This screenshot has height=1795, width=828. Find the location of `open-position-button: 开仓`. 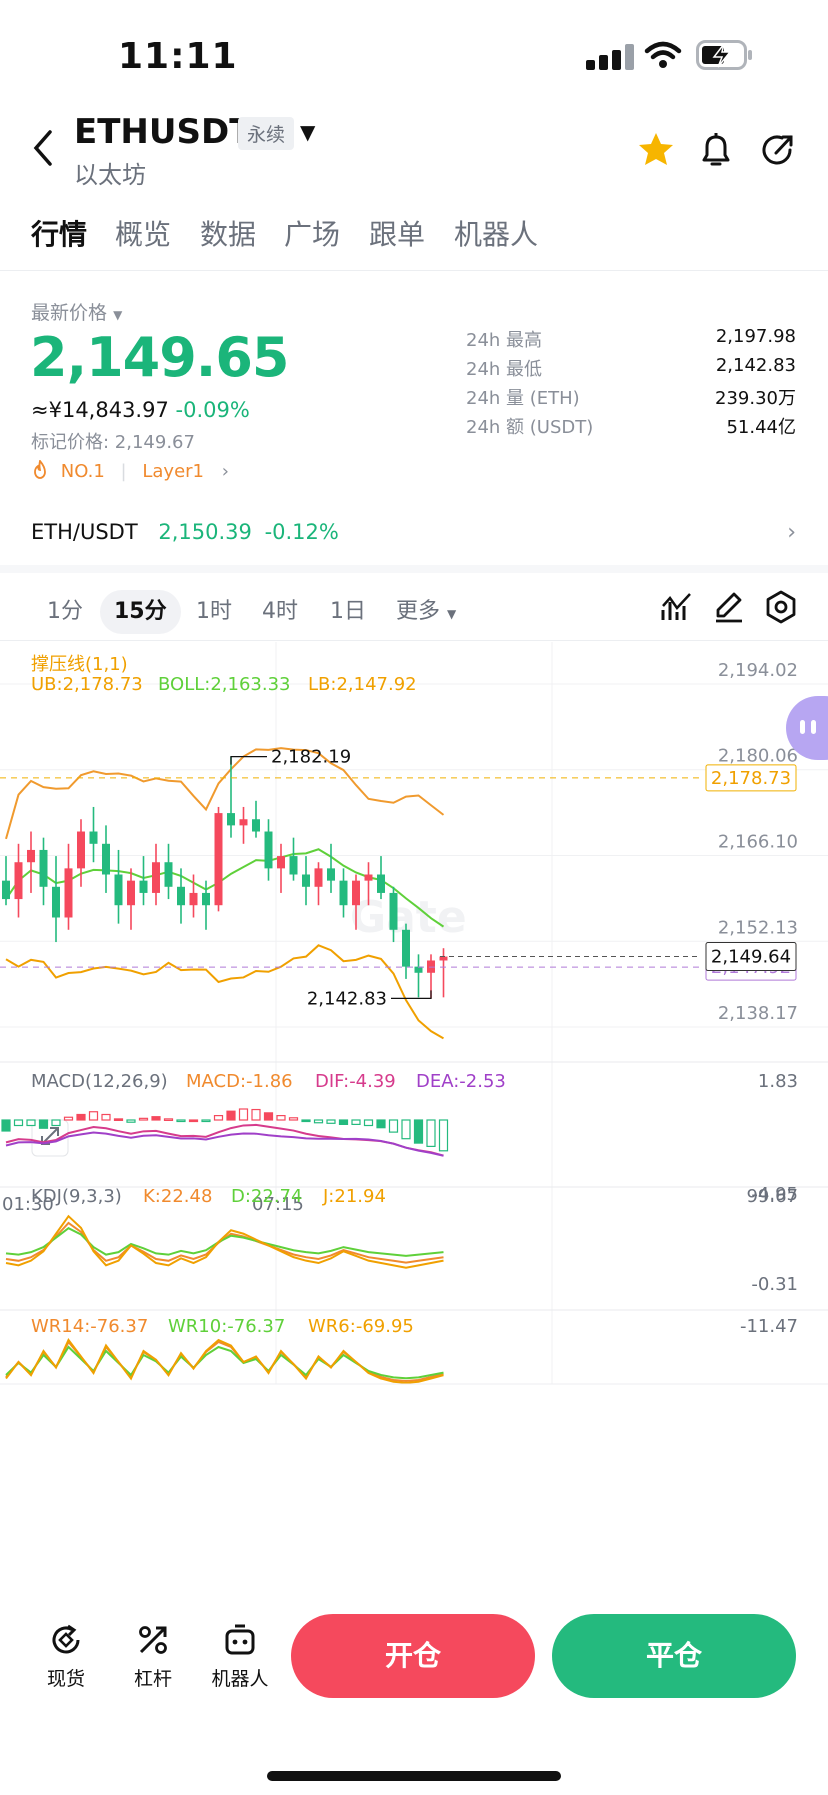

open-position-button: 开仓 is located at coordinates (413, 1656).